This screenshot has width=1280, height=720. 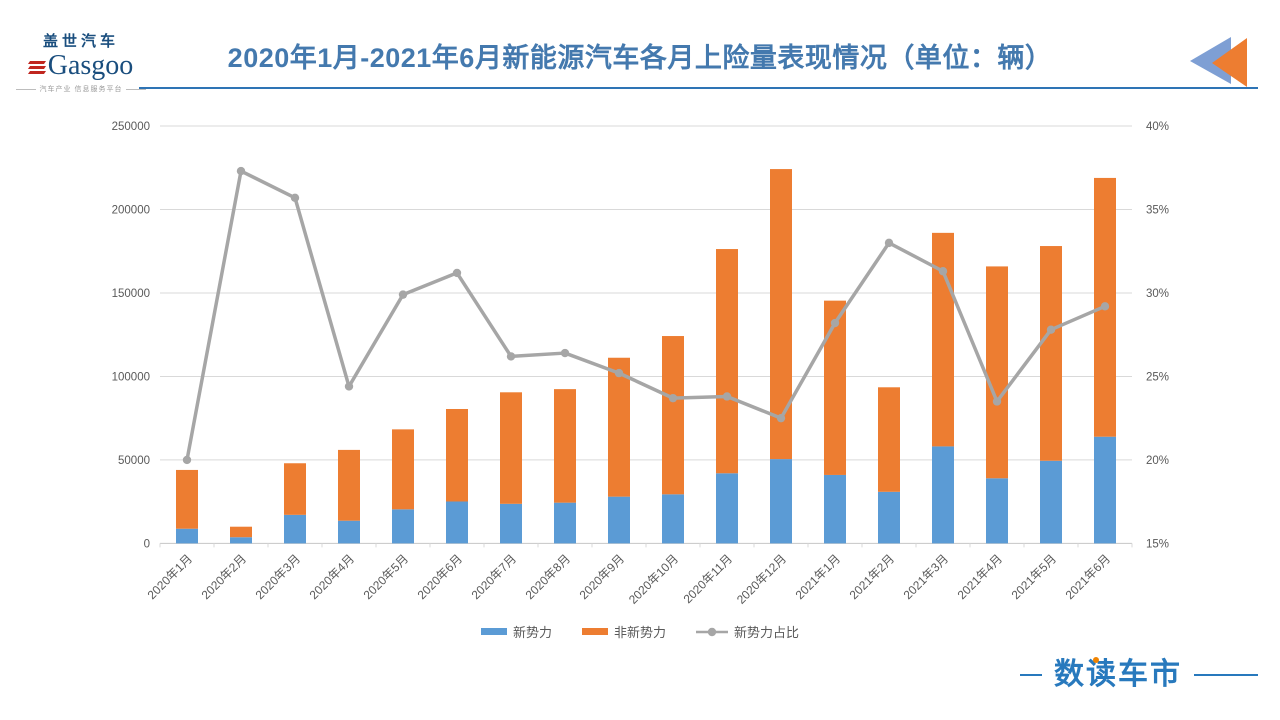 What do you see at coordinates (640, 58) in the screenshot?
I see `page-title: 2020年1月-2021年6月新能源汽车各月上险量表现情况（单位：辆）` at bounding box center [640, 58].